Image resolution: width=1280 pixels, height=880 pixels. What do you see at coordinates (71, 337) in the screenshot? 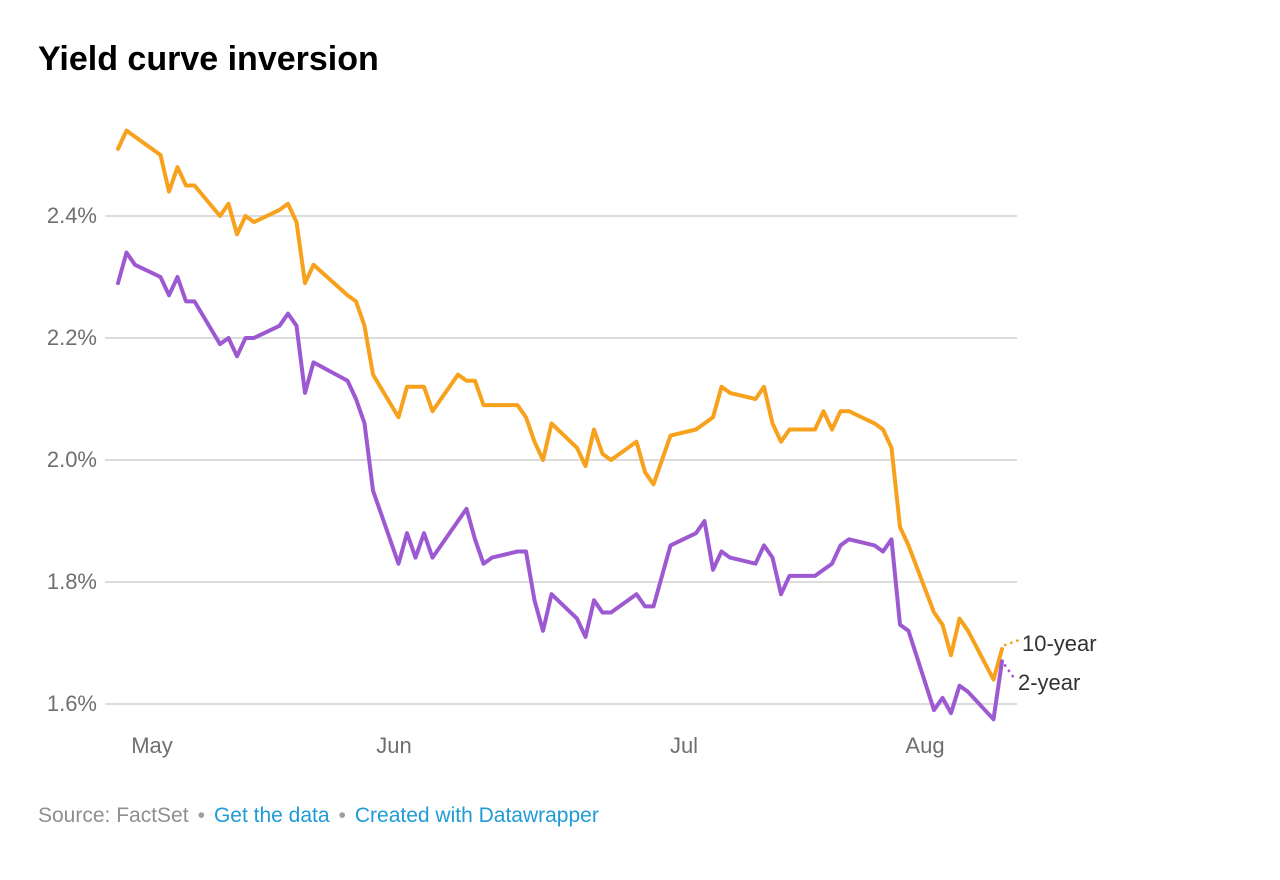
I see `y-axis-tick-label: 2.2%` at bounding box center [71, 337].